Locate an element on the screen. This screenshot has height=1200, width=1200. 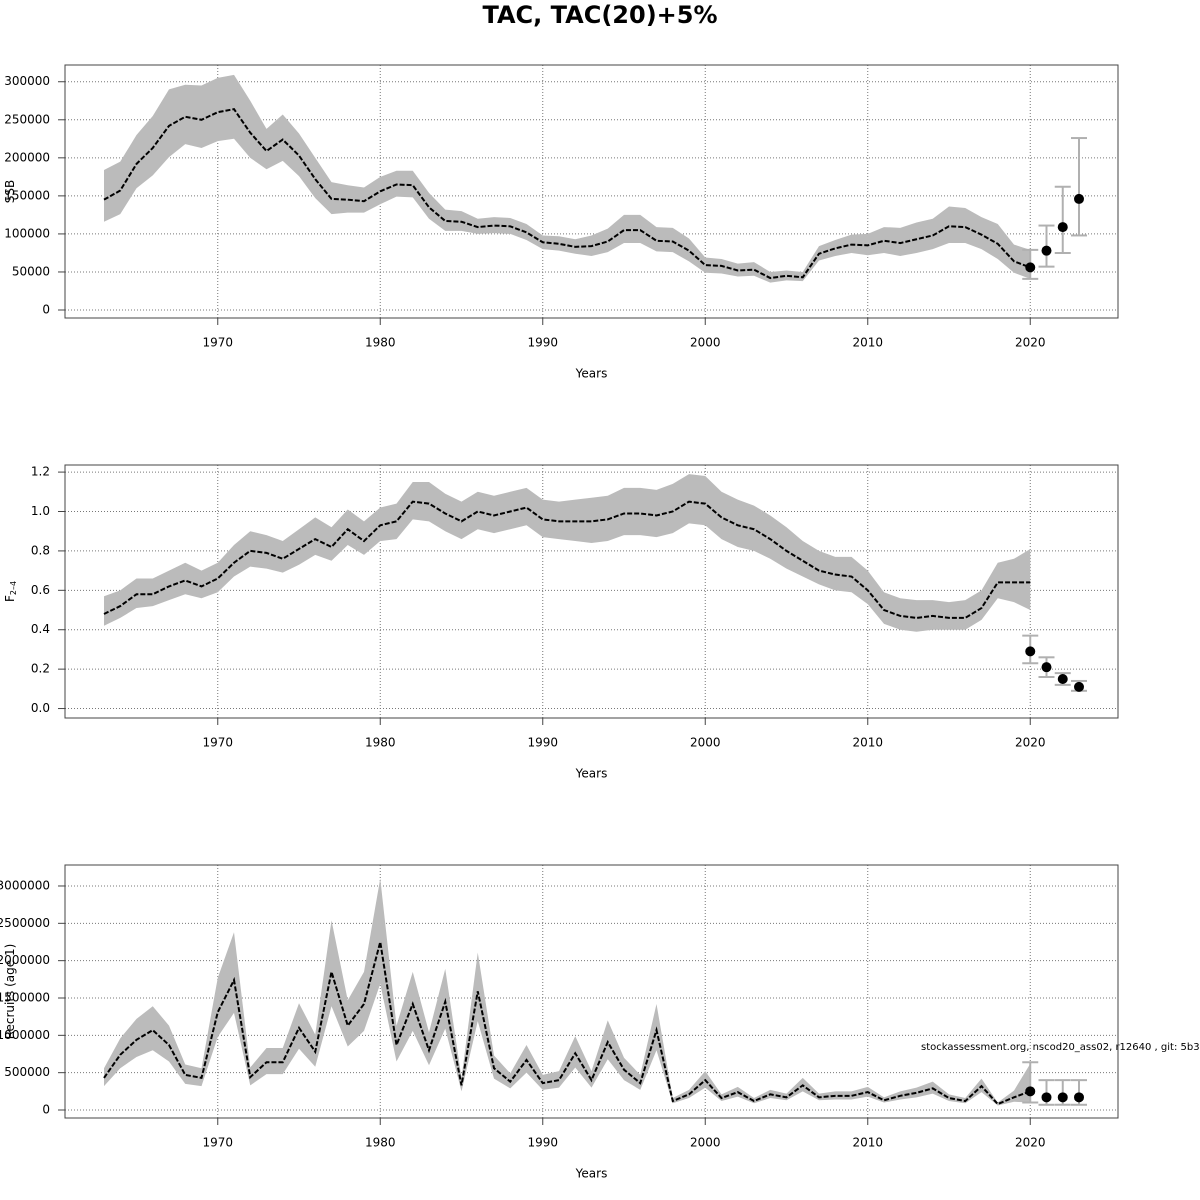
y-tick-label: 500000 is located at coordinates (27, 1072).